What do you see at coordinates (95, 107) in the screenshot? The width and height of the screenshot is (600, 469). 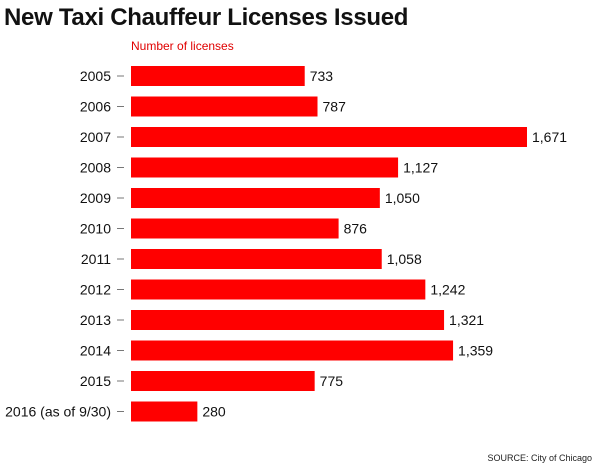 I see `category-label-2006: 2006` at bounding box center [95, 107].